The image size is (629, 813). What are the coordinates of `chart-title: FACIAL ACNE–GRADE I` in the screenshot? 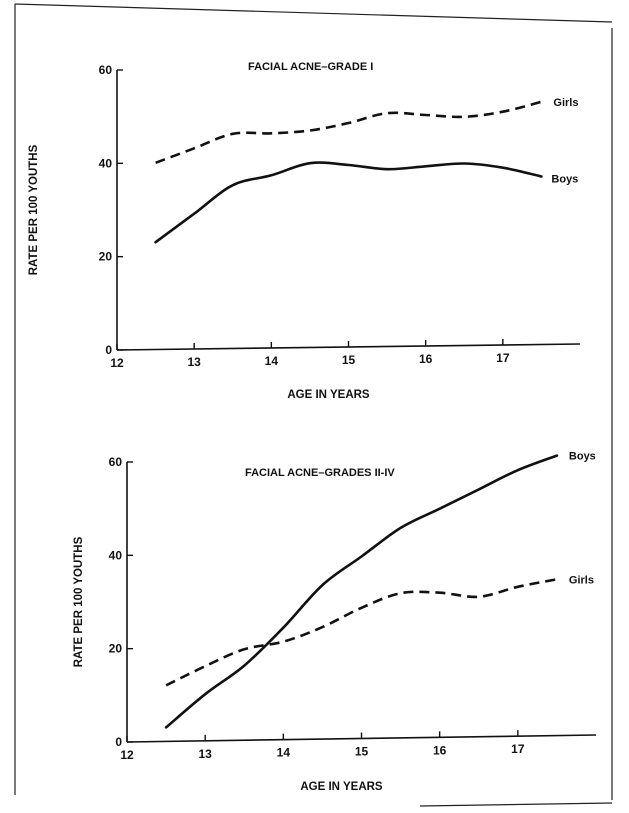 It's located at (310, 67).